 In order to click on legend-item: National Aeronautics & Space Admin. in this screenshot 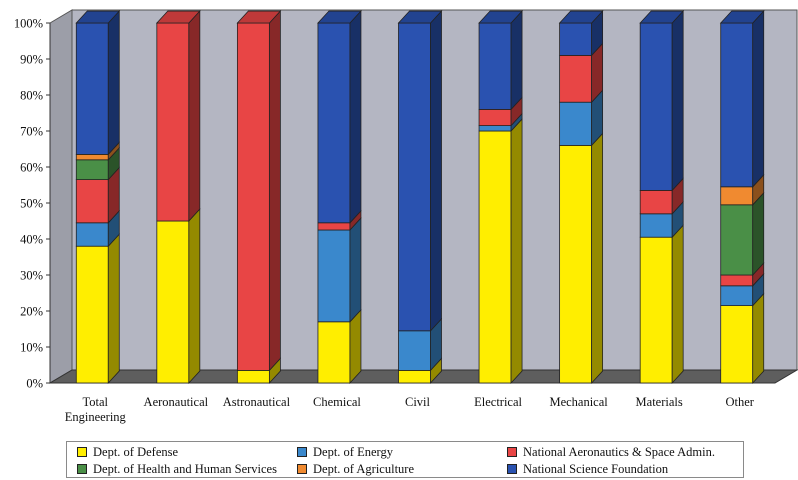, I will do `click(611, 452)`.